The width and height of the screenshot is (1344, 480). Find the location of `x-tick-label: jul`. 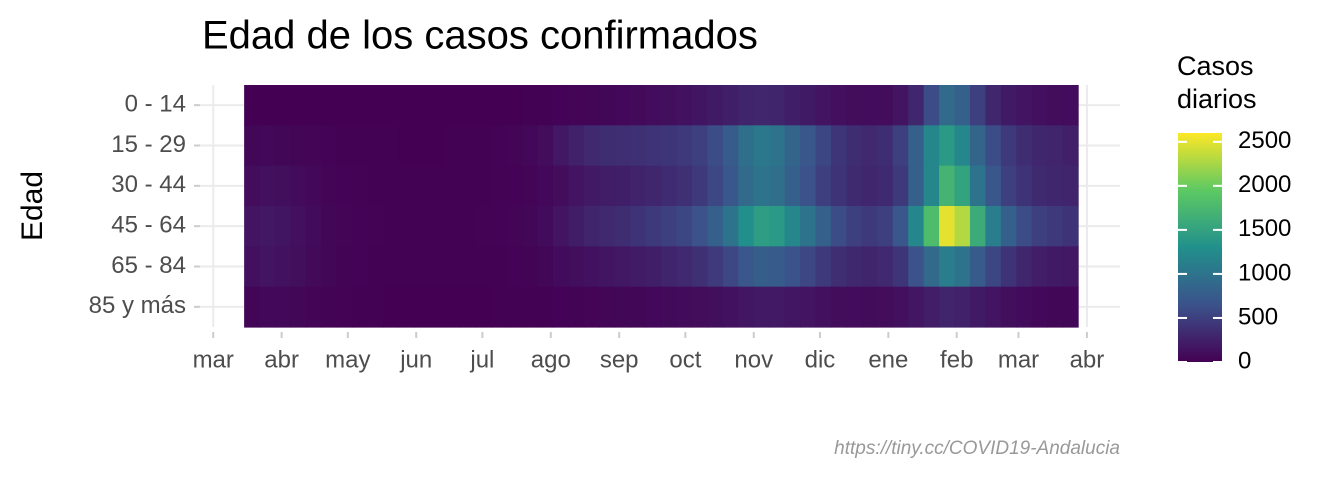

x-tick-label: jul is located at coordinates (481, 359).